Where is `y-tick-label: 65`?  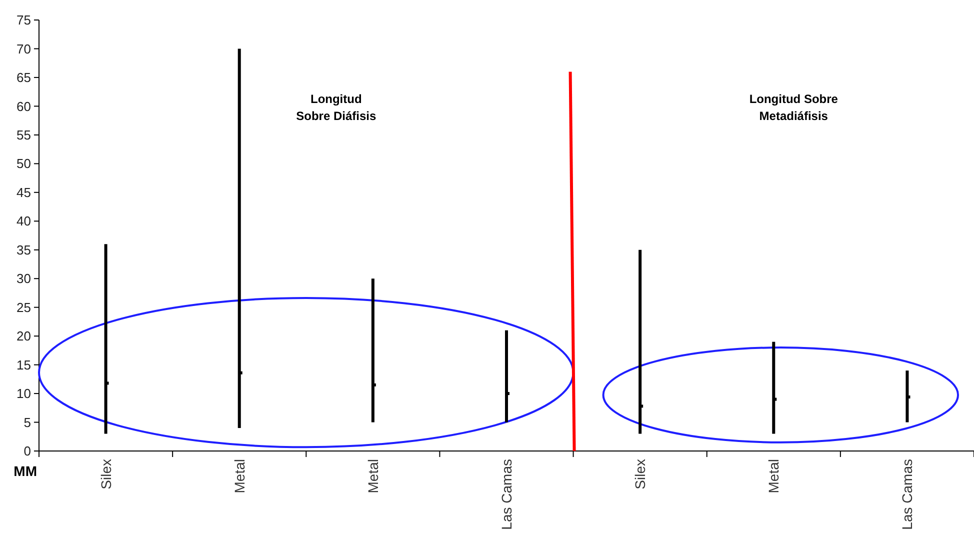
y-tick-label: 65 is located at coordinates (23, 78).